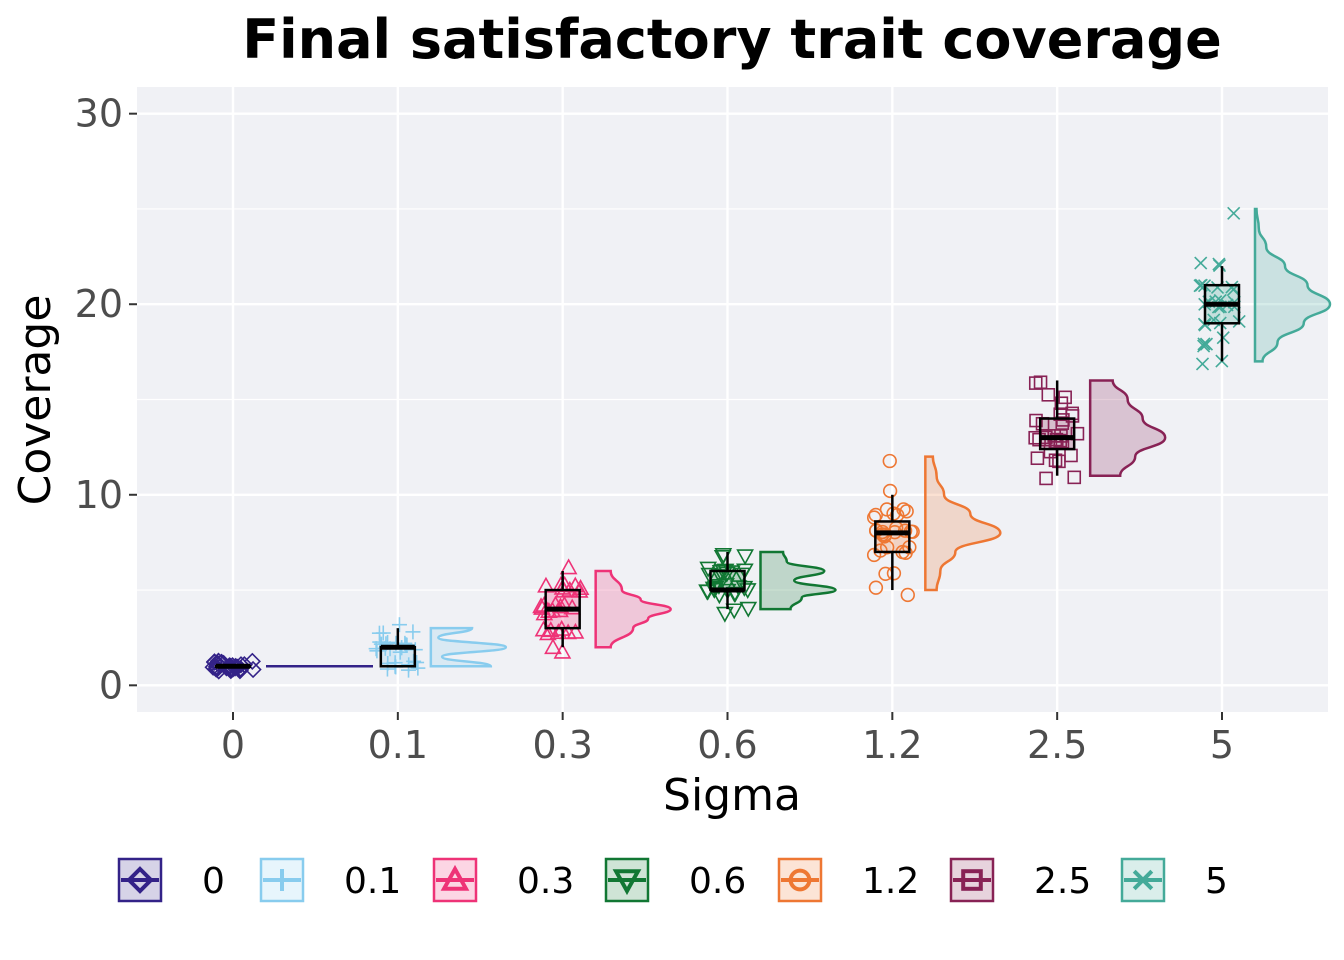 The height and width of the screenshot is (960, 1344). I want to click on x-tick-label: 5, so click(1222, 745).